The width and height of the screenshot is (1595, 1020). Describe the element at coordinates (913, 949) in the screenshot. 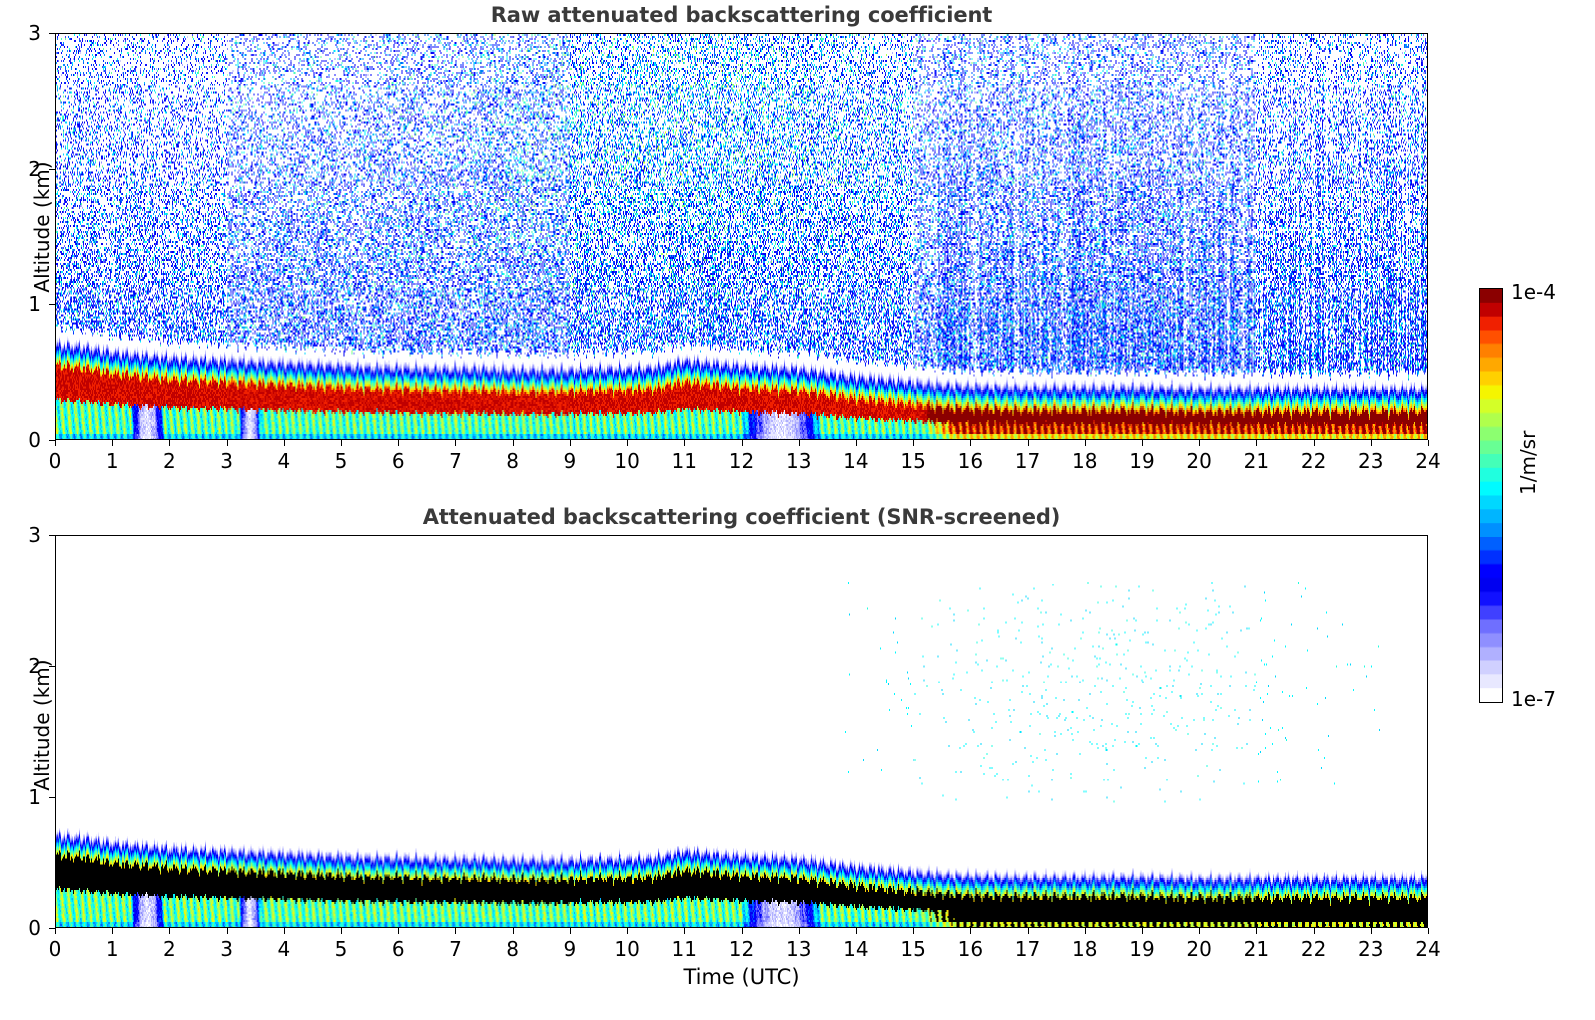

I see `x-ticklabel-bot-15: 15` at that location.